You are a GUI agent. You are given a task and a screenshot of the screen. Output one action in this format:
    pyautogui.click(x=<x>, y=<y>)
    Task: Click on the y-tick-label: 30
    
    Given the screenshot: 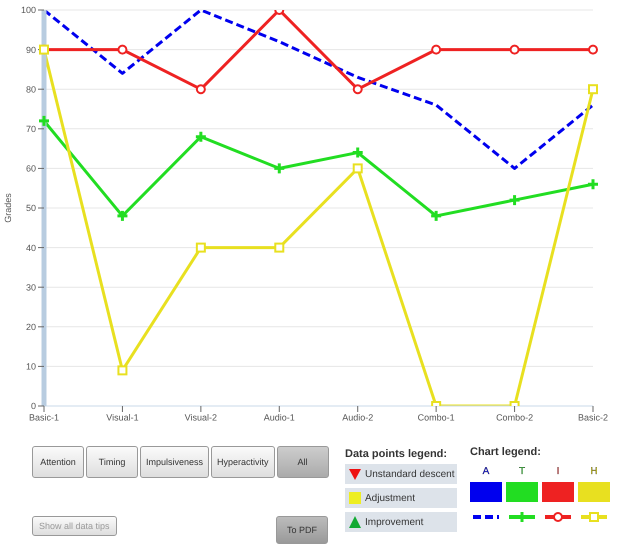 What is the action you would take?
    pyautogui.click(x=31, y=287)
    